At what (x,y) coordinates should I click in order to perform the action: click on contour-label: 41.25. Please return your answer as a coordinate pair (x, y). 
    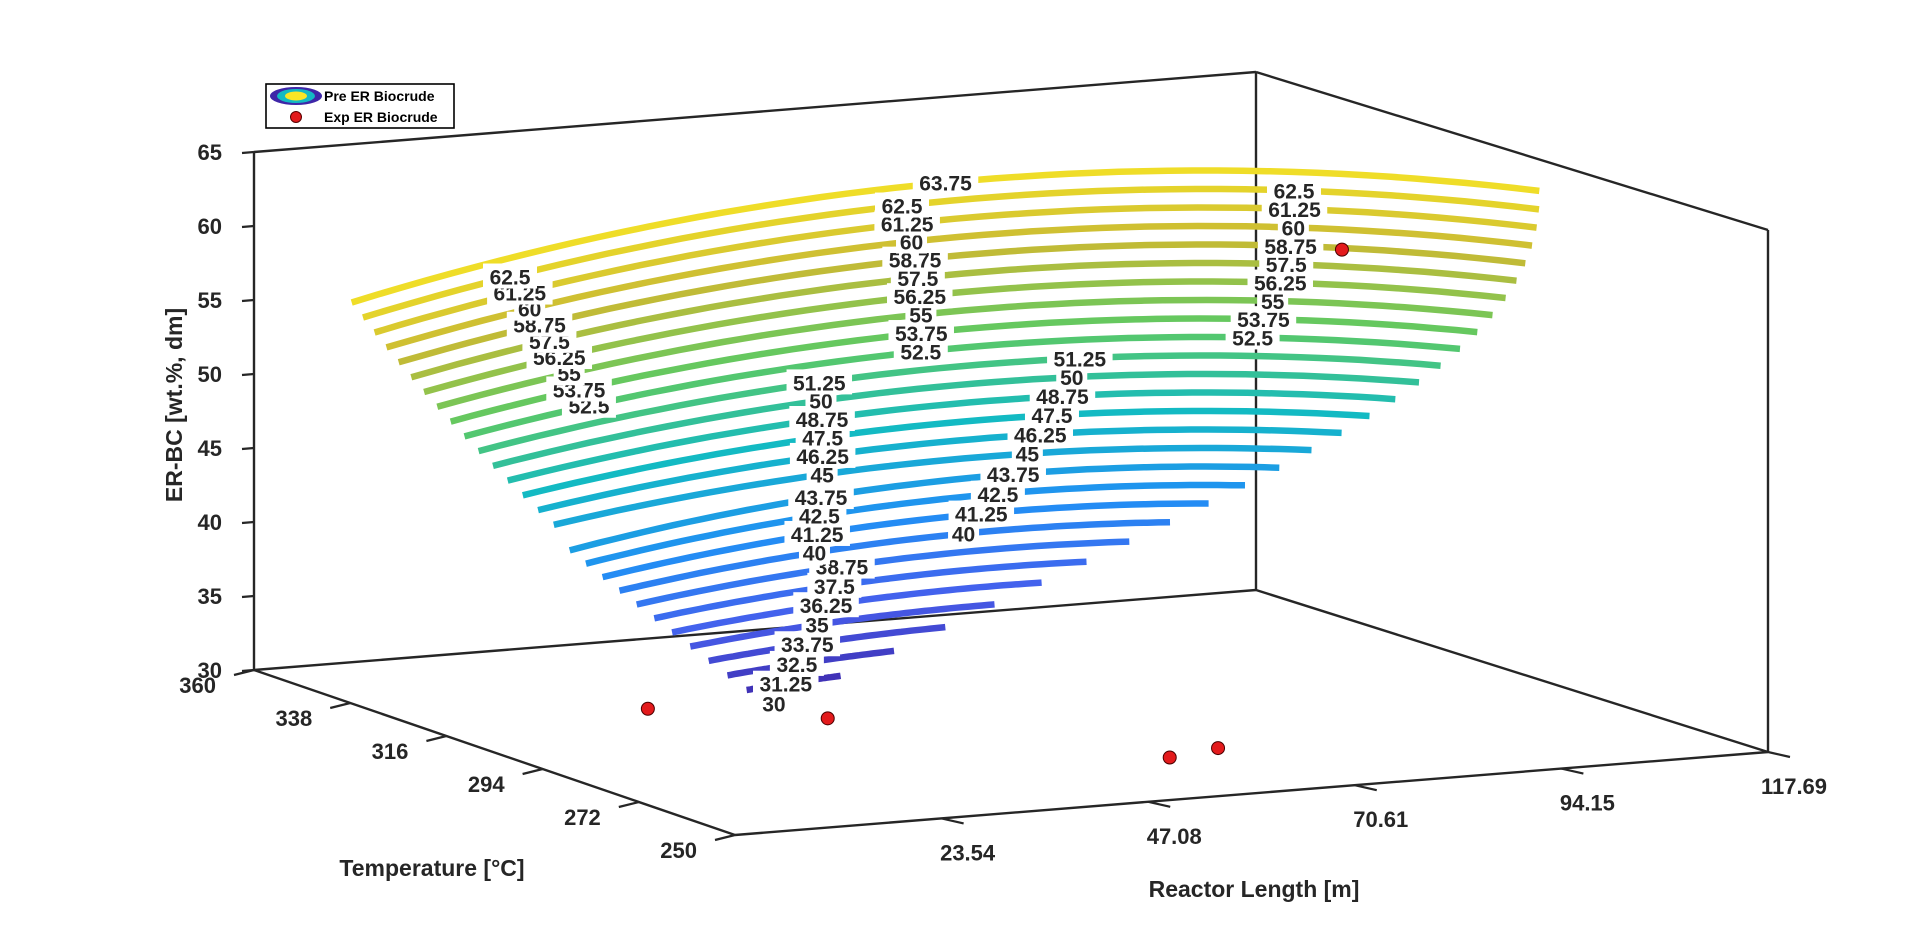
    Looking at the image, I should click on (981, 515).